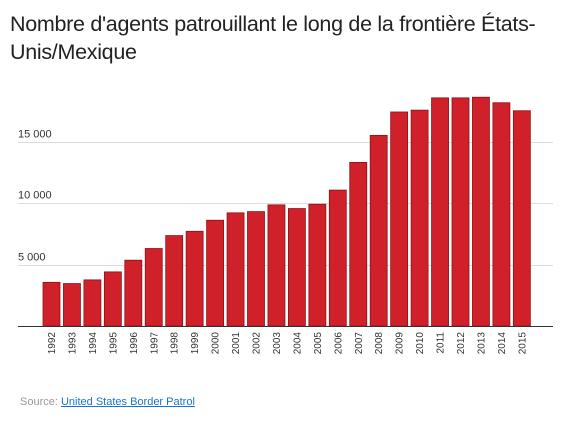  Describe the element at coordinates (502, 343) in the screenshot. I see `x-tick-label: 2014` at that location.